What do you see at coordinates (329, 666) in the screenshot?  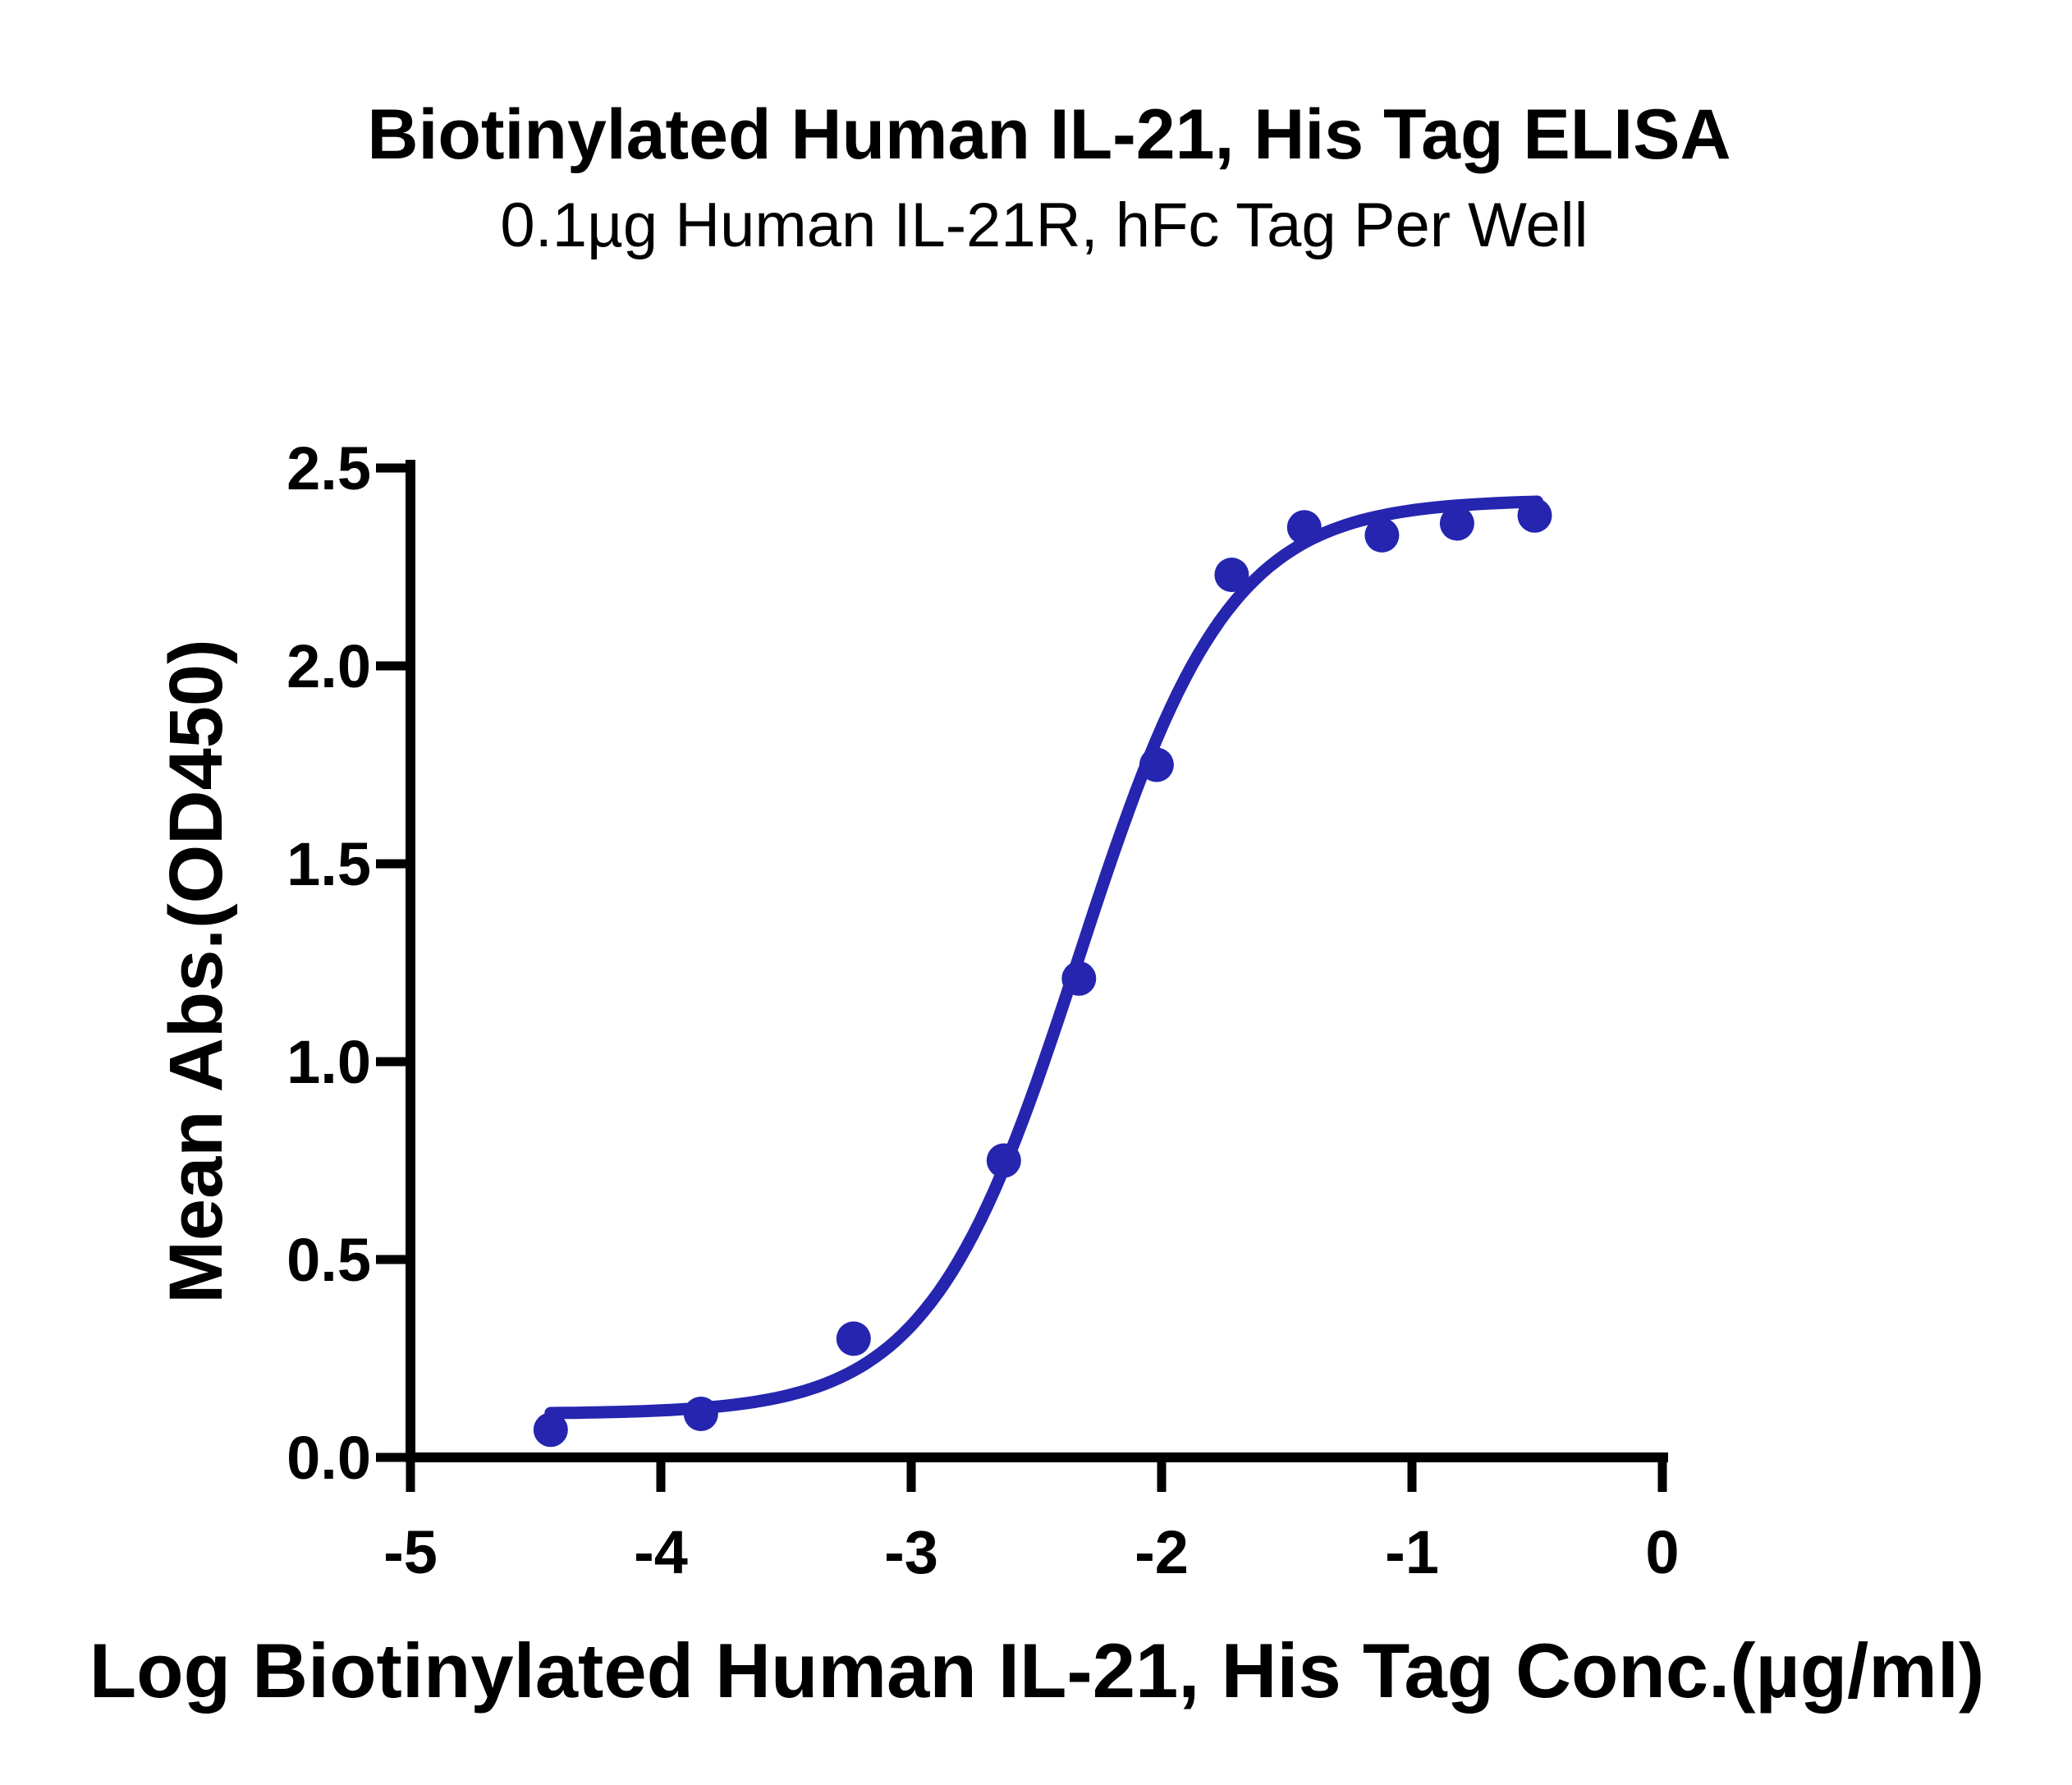 I see `y-tick-label: 2.0` at bounding box center [329, 666].